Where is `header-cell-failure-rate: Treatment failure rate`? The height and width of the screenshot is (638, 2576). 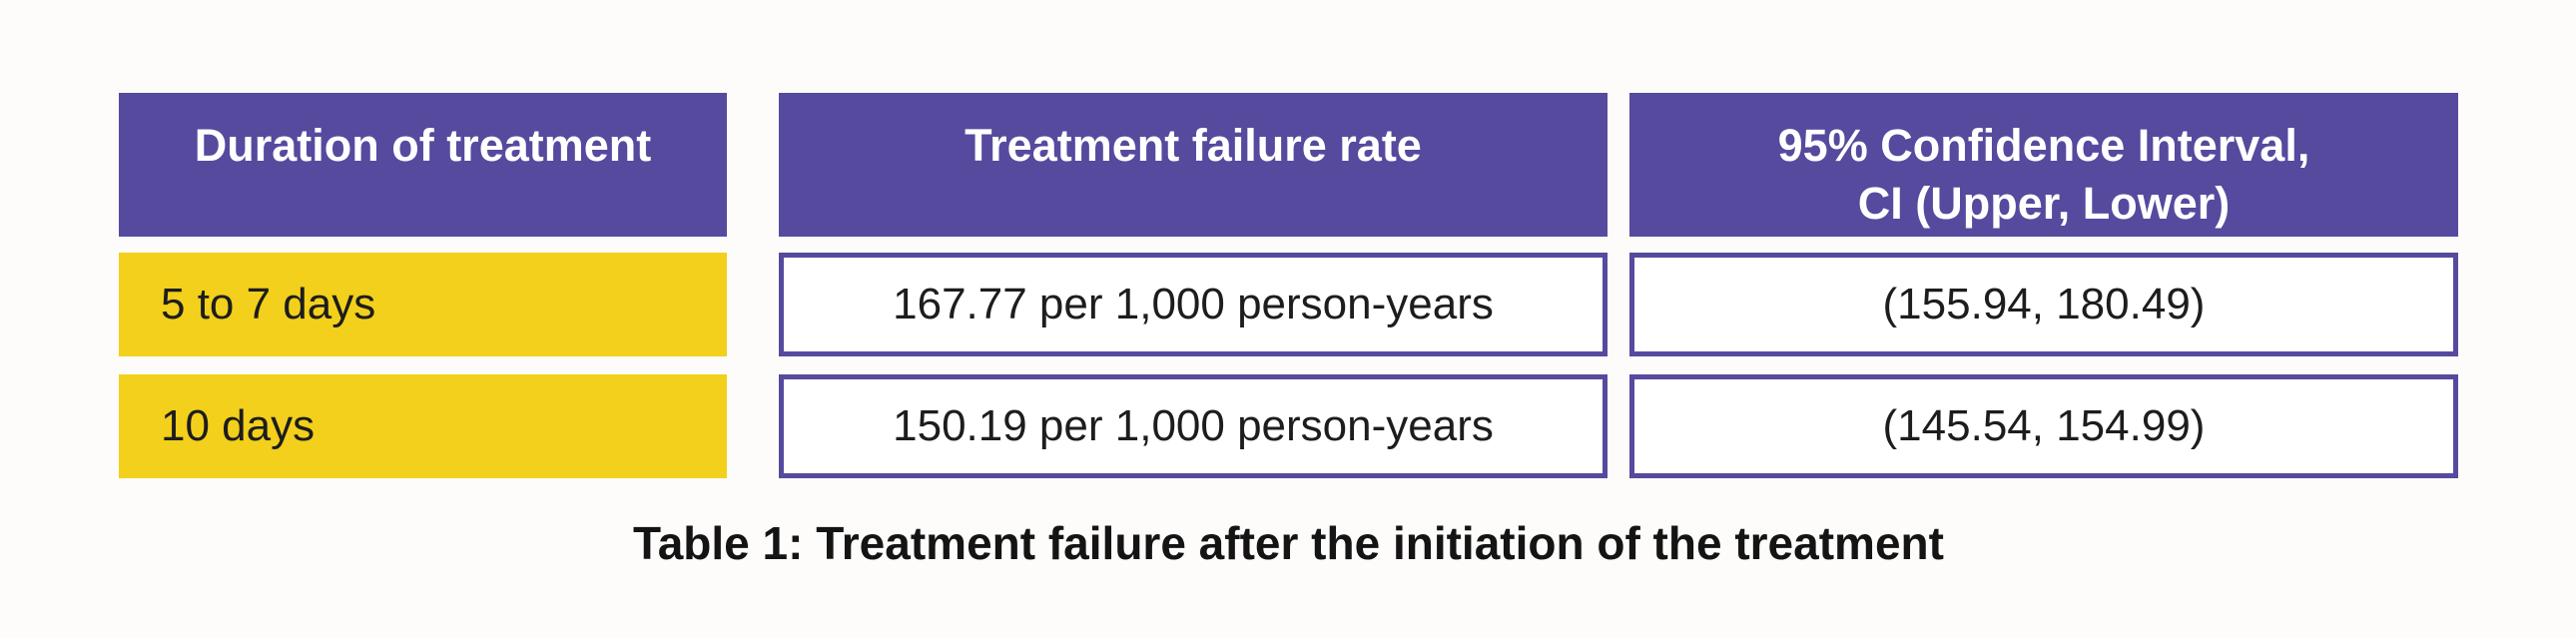 header-cell-failure-rate: Treatment failure rate is located at coordinates (1193, 165).